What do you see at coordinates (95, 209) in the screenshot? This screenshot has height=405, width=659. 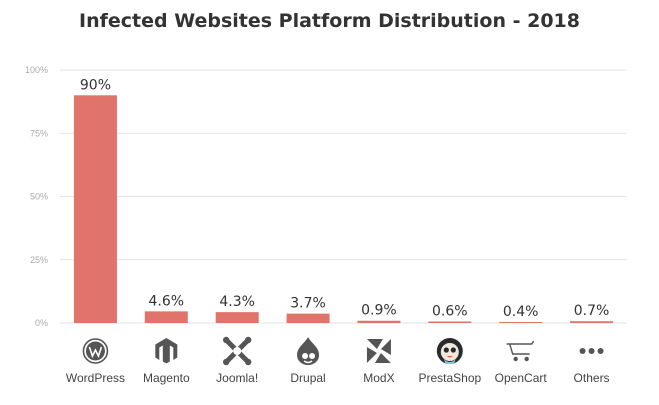 I see `bar-wordpress` at bounding box center [95, 209].